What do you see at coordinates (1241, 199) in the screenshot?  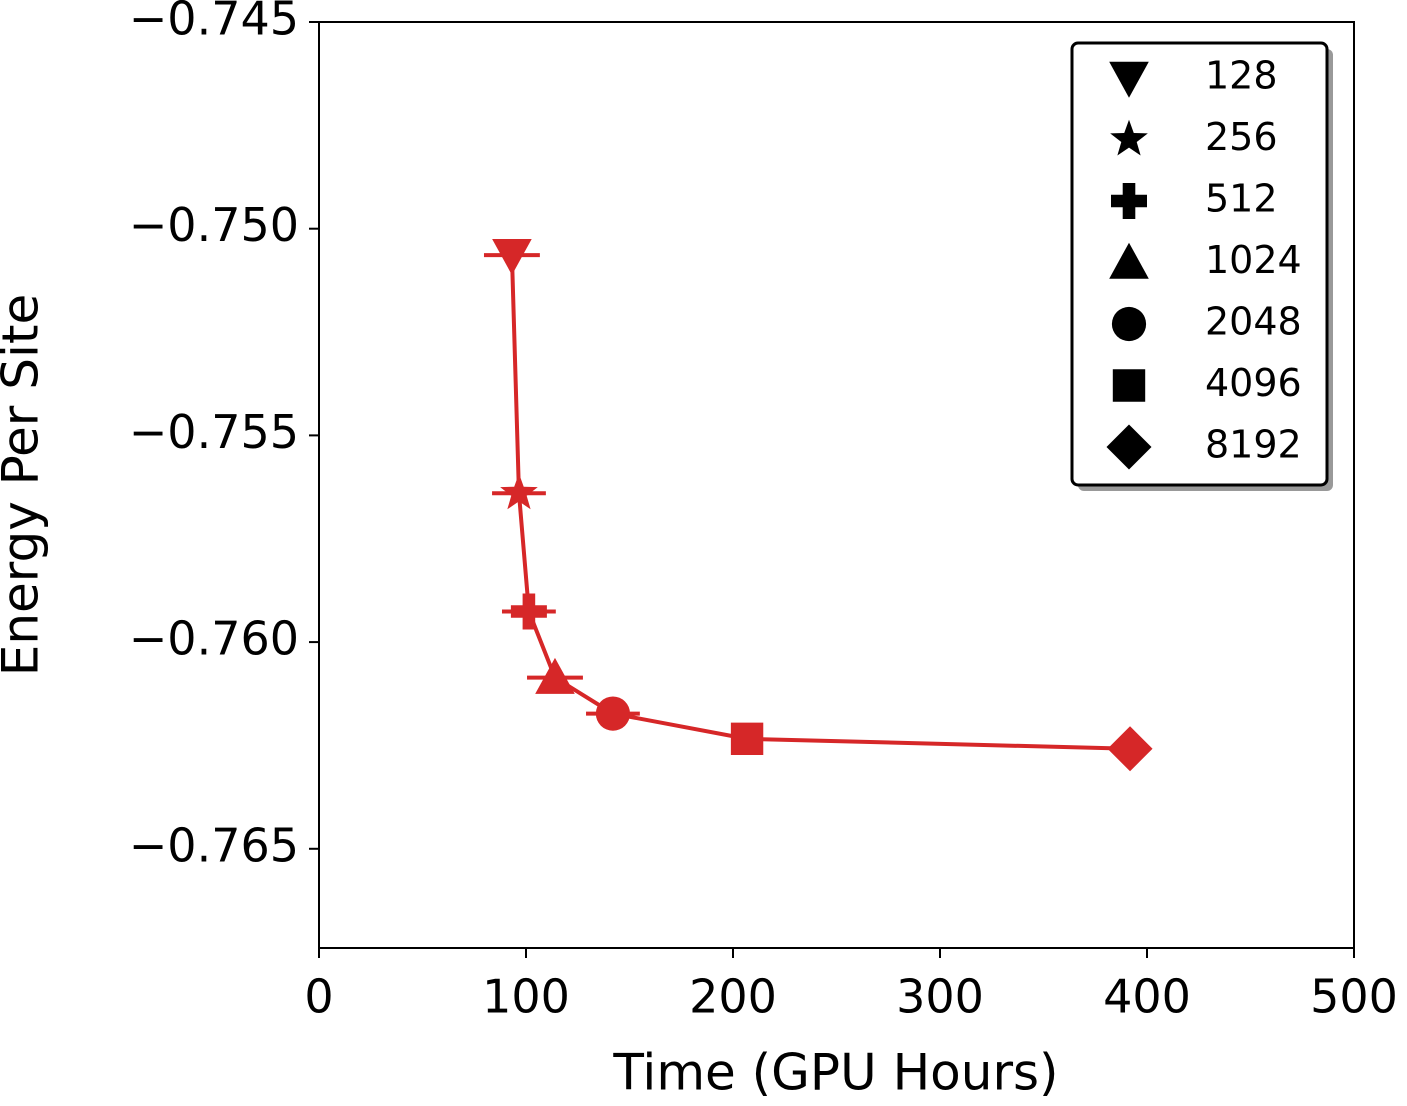 I see `legend-label: 512` at bounding box center [1241, 199].